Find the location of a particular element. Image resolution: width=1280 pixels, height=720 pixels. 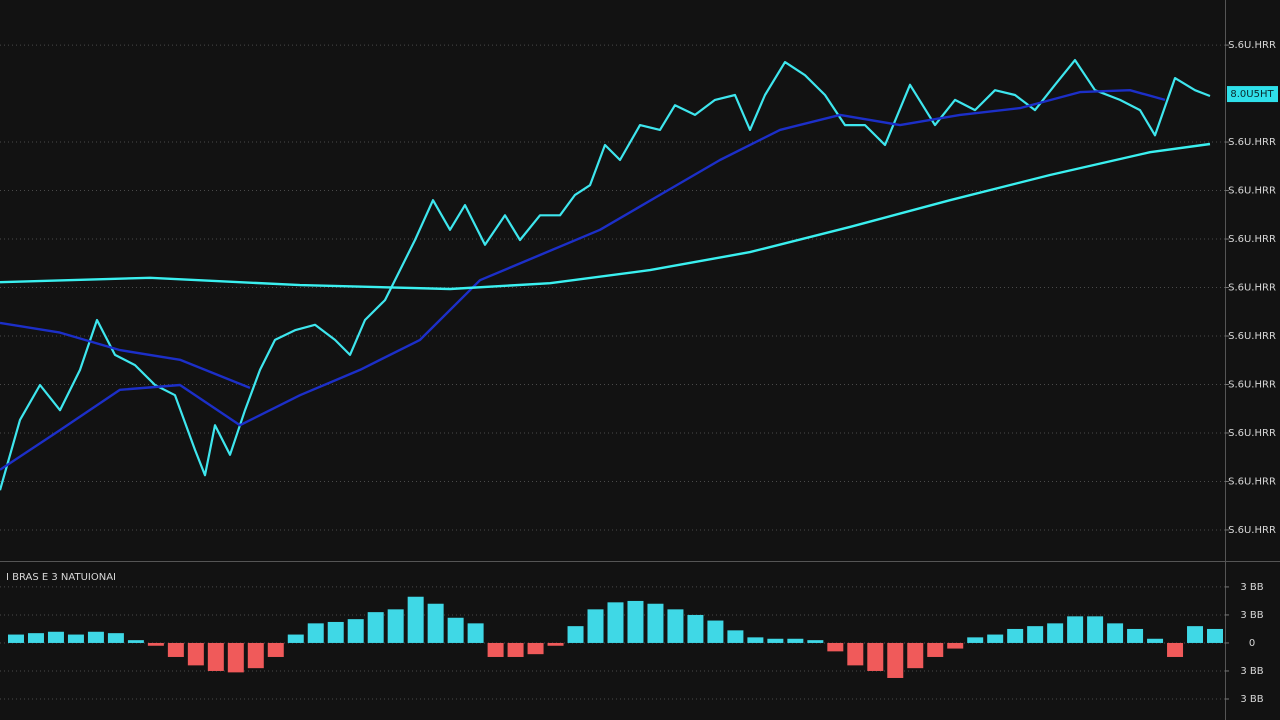

price-tag is located at coordinates (1252, 94).